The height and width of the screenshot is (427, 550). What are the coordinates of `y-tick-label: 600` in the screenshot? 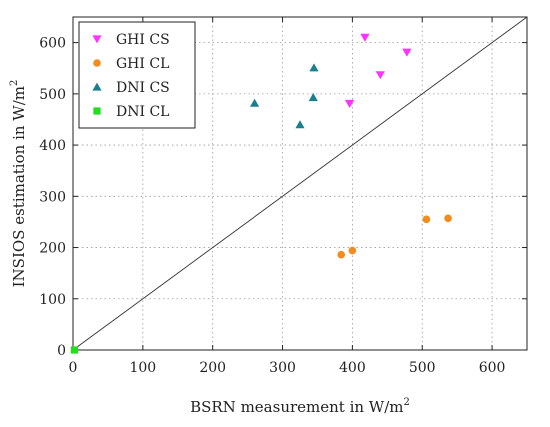 It's located at (52, 44).